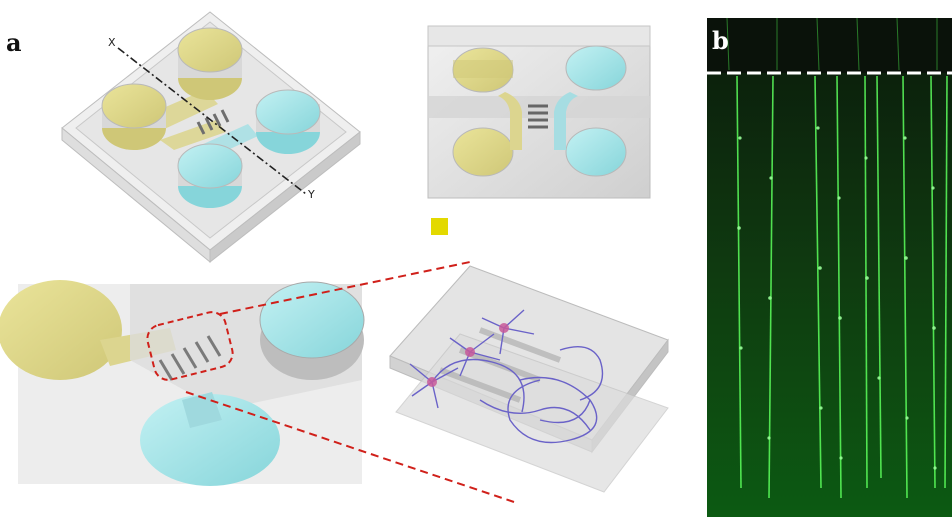 This screenshot has width=952, height=517. I want to click on neuron-chip, so click(529, 379).